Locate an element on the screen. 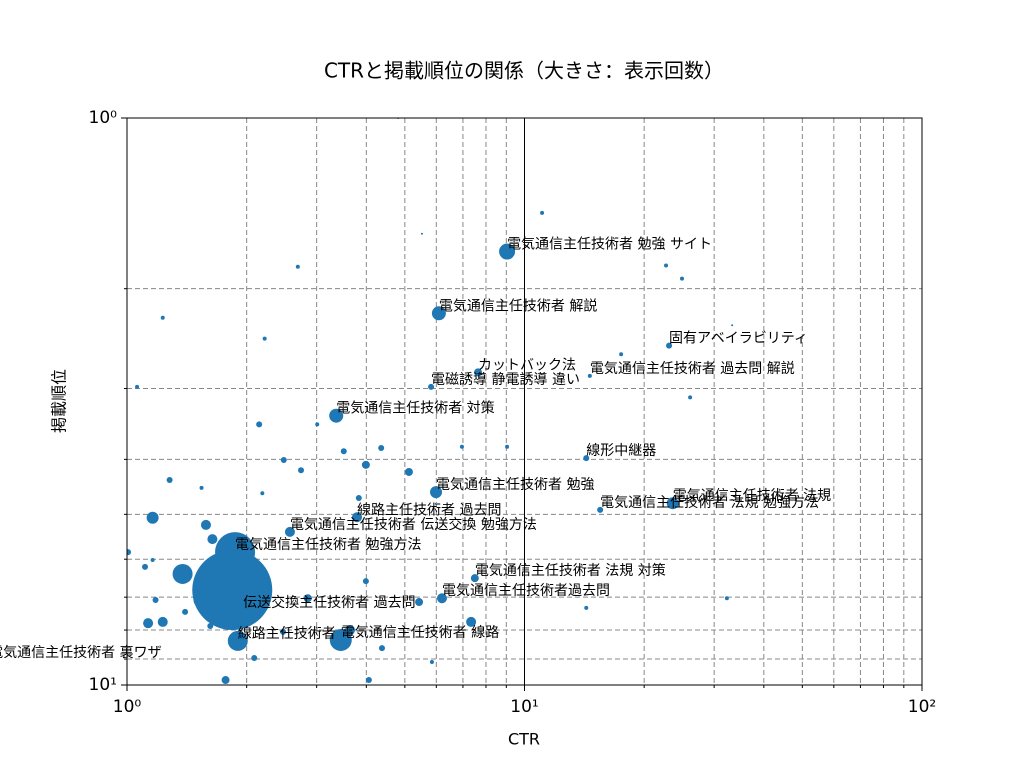 The height and width of the screenshot is (772, 1024). point-label: 電気通信主任技術者 解説 is located at coordinates (518, 306).